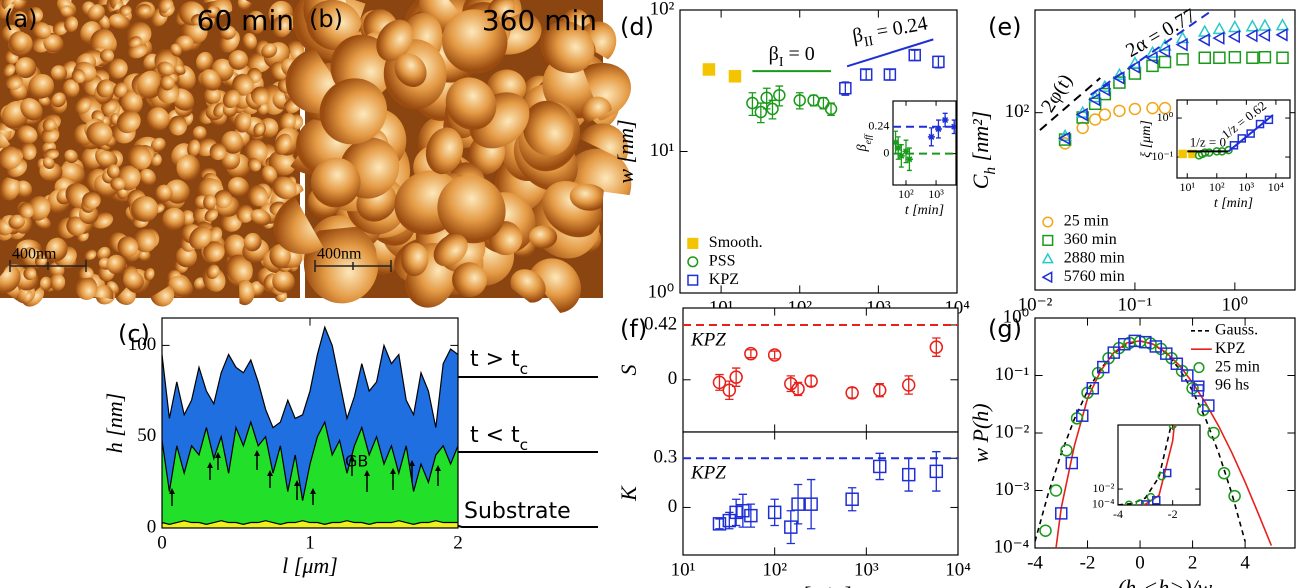 The width and height of the screenshot is (1308, 588). Describe the element at coordinates (936, 194) in the screenshot. I see `x-tick-label: 10³` at that location.